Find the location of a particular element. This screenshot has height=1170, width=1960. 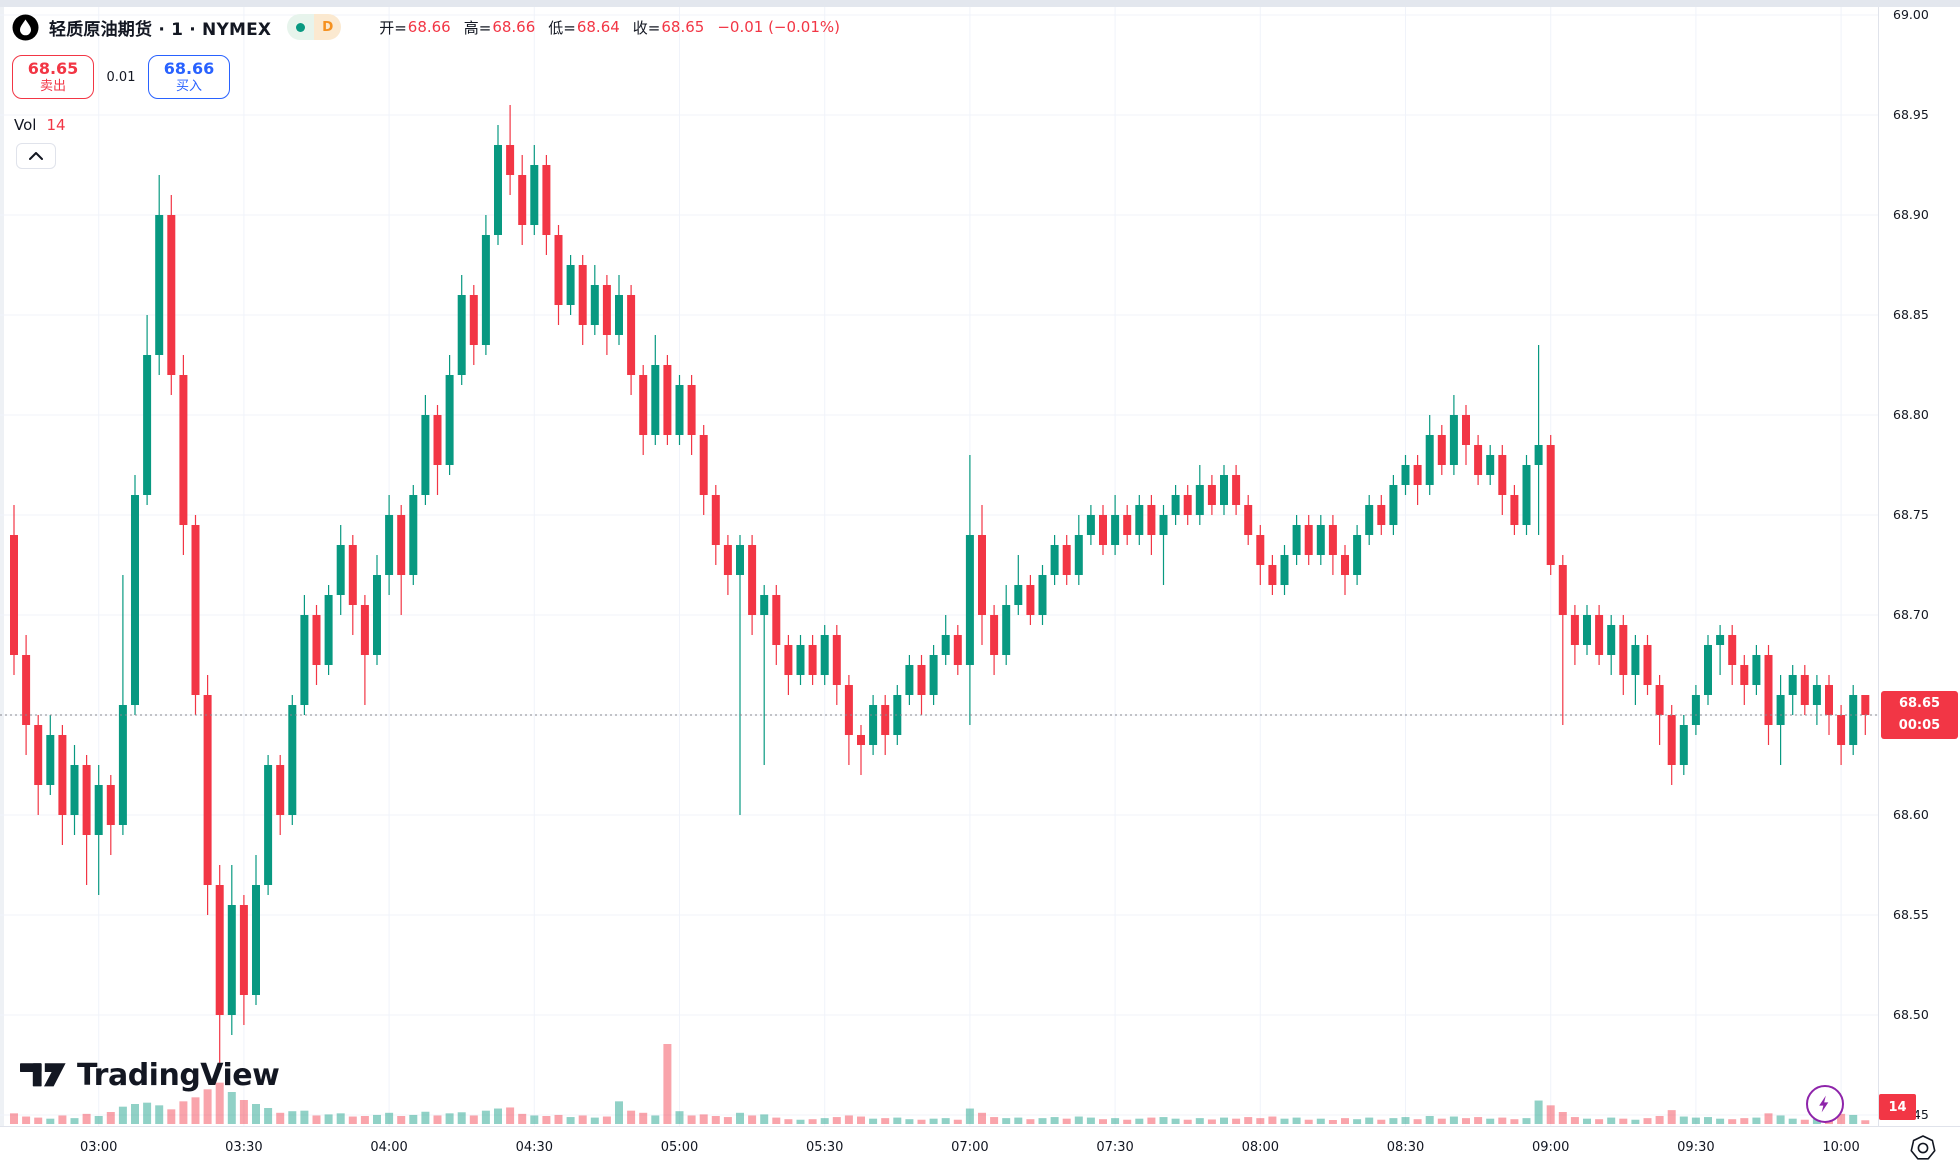

market-status-badge: D is located at coordinates (314, 27).